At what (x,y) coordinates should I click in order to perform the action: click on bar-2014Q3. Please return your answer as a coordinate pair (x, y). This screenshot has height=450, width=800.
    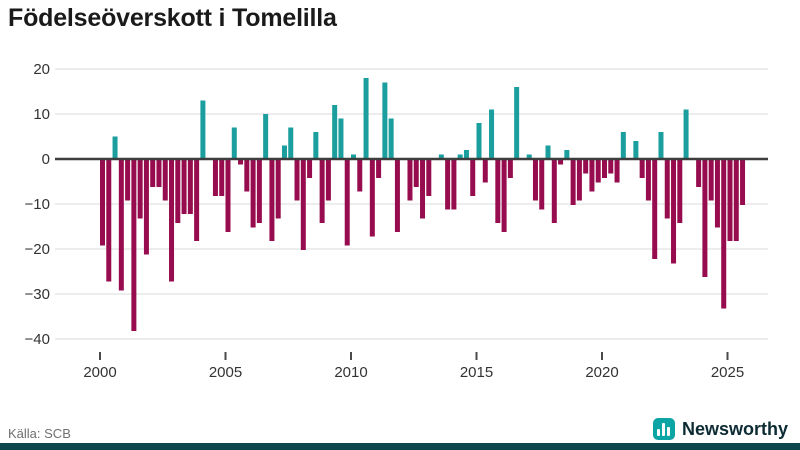
    Looking at the image, I should click on (466, 154).